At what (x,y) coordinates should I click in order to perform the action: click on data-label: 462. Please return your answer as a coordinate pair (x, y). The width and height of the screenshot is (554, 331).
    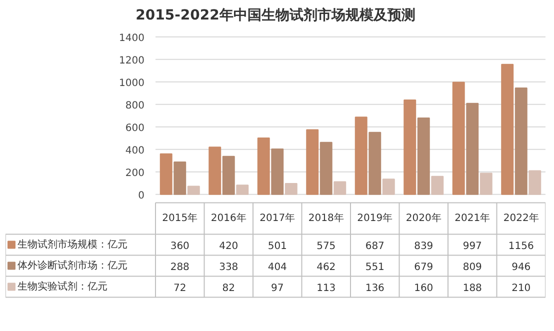
    Looking at the image, I should click on (326, 267).